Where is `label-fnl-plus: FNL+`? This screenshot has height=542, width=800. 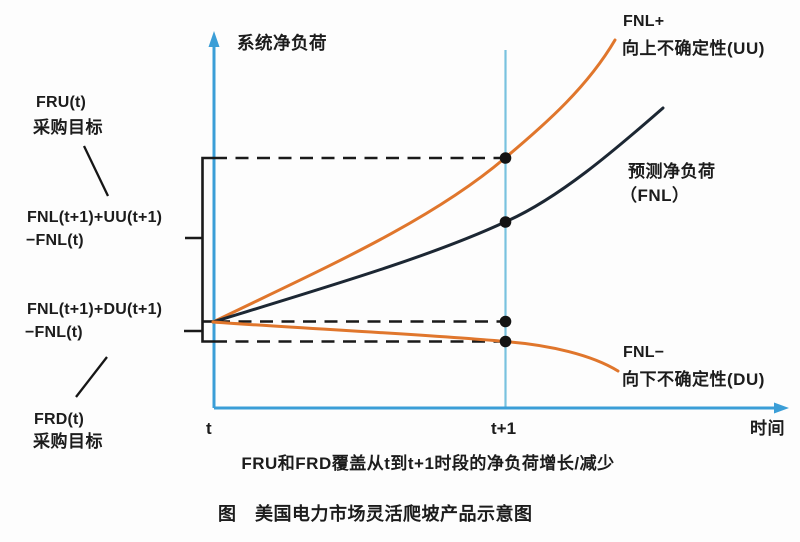
label-fnl-plus: FNL+ is located at coordinates (643, 21).